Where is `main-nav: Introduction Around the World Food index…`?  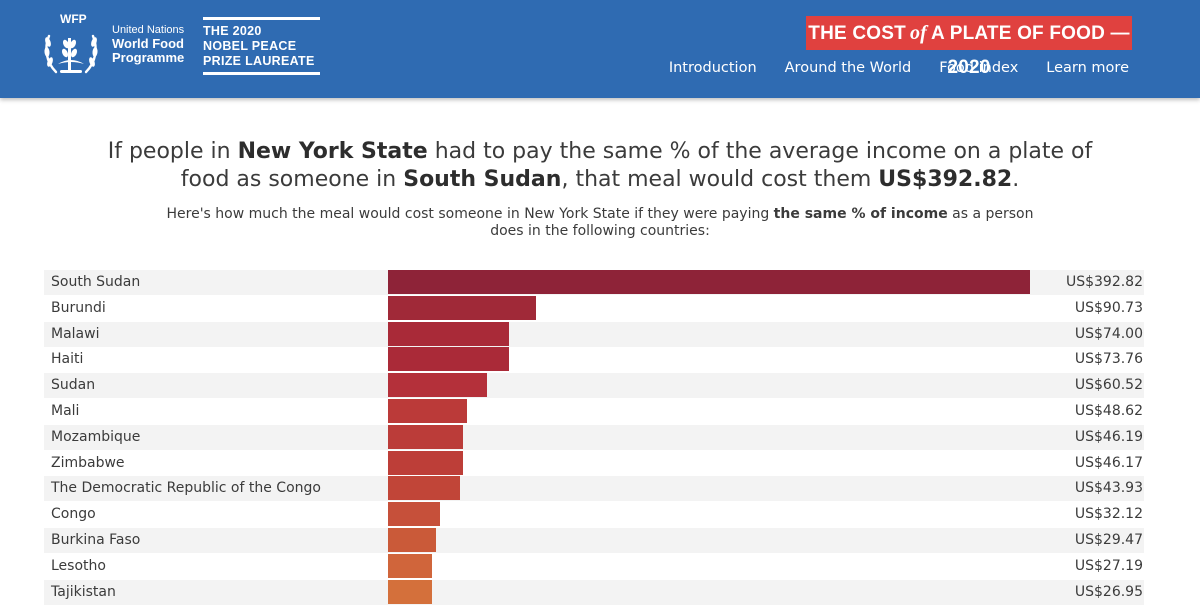
main-nav: Introduction Around the World Food index… is located at coordinates (899, 68).